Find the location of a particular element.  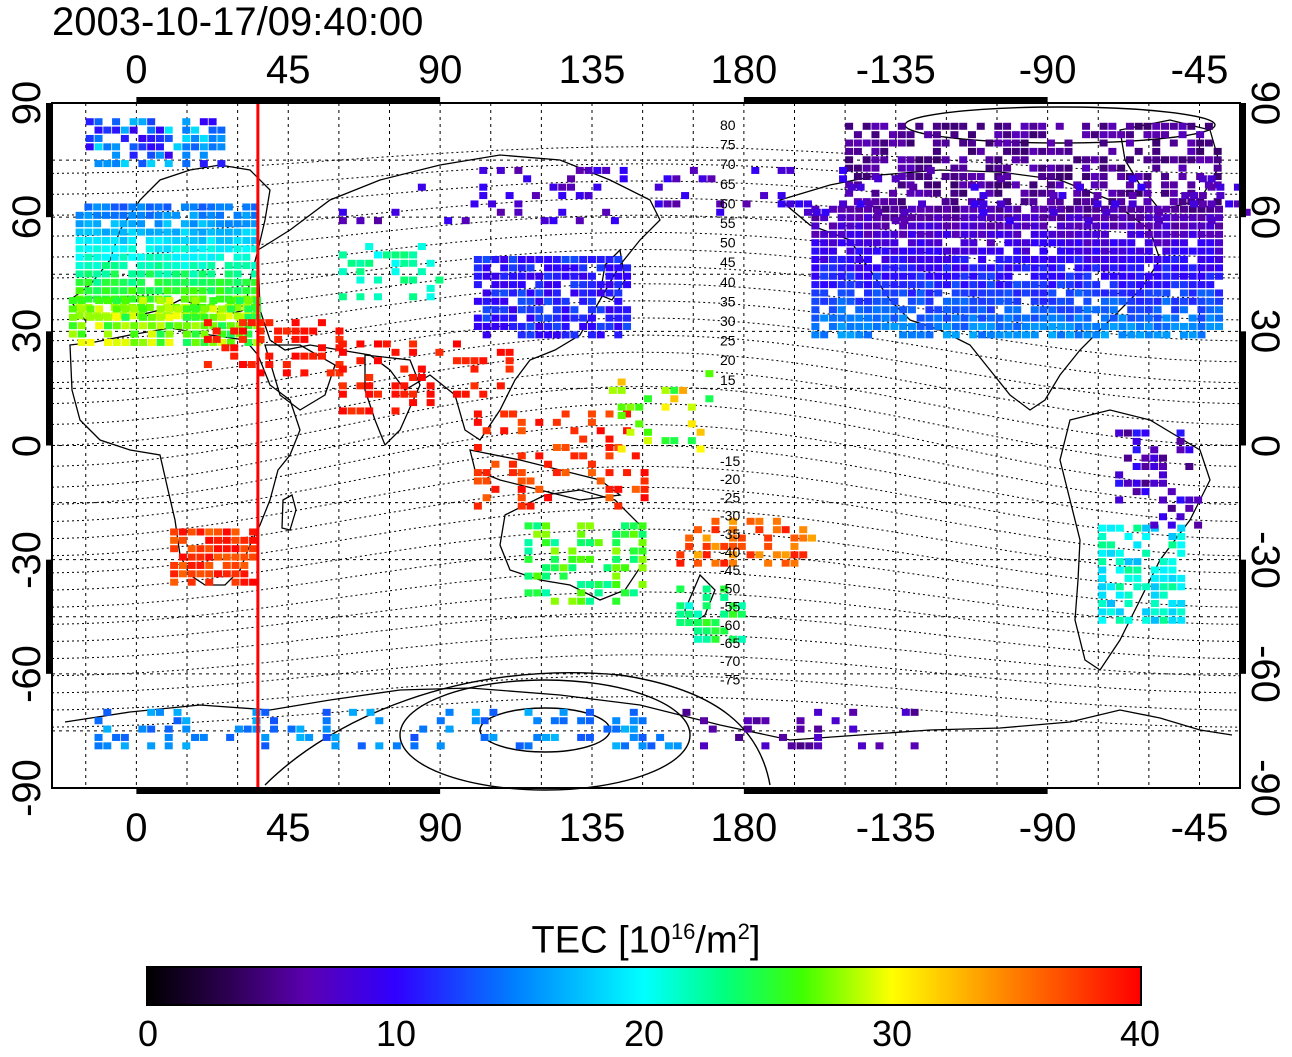

coastline-arabia is located at coordinates (300, 377).